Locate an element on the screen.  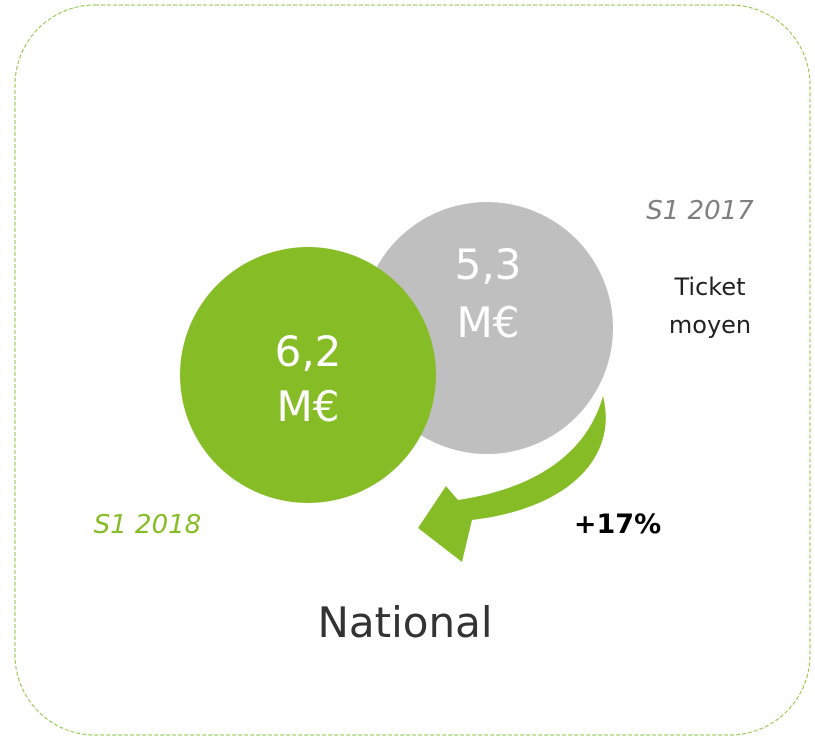
unit-2017: M€ is located at coordinates (488, 322).